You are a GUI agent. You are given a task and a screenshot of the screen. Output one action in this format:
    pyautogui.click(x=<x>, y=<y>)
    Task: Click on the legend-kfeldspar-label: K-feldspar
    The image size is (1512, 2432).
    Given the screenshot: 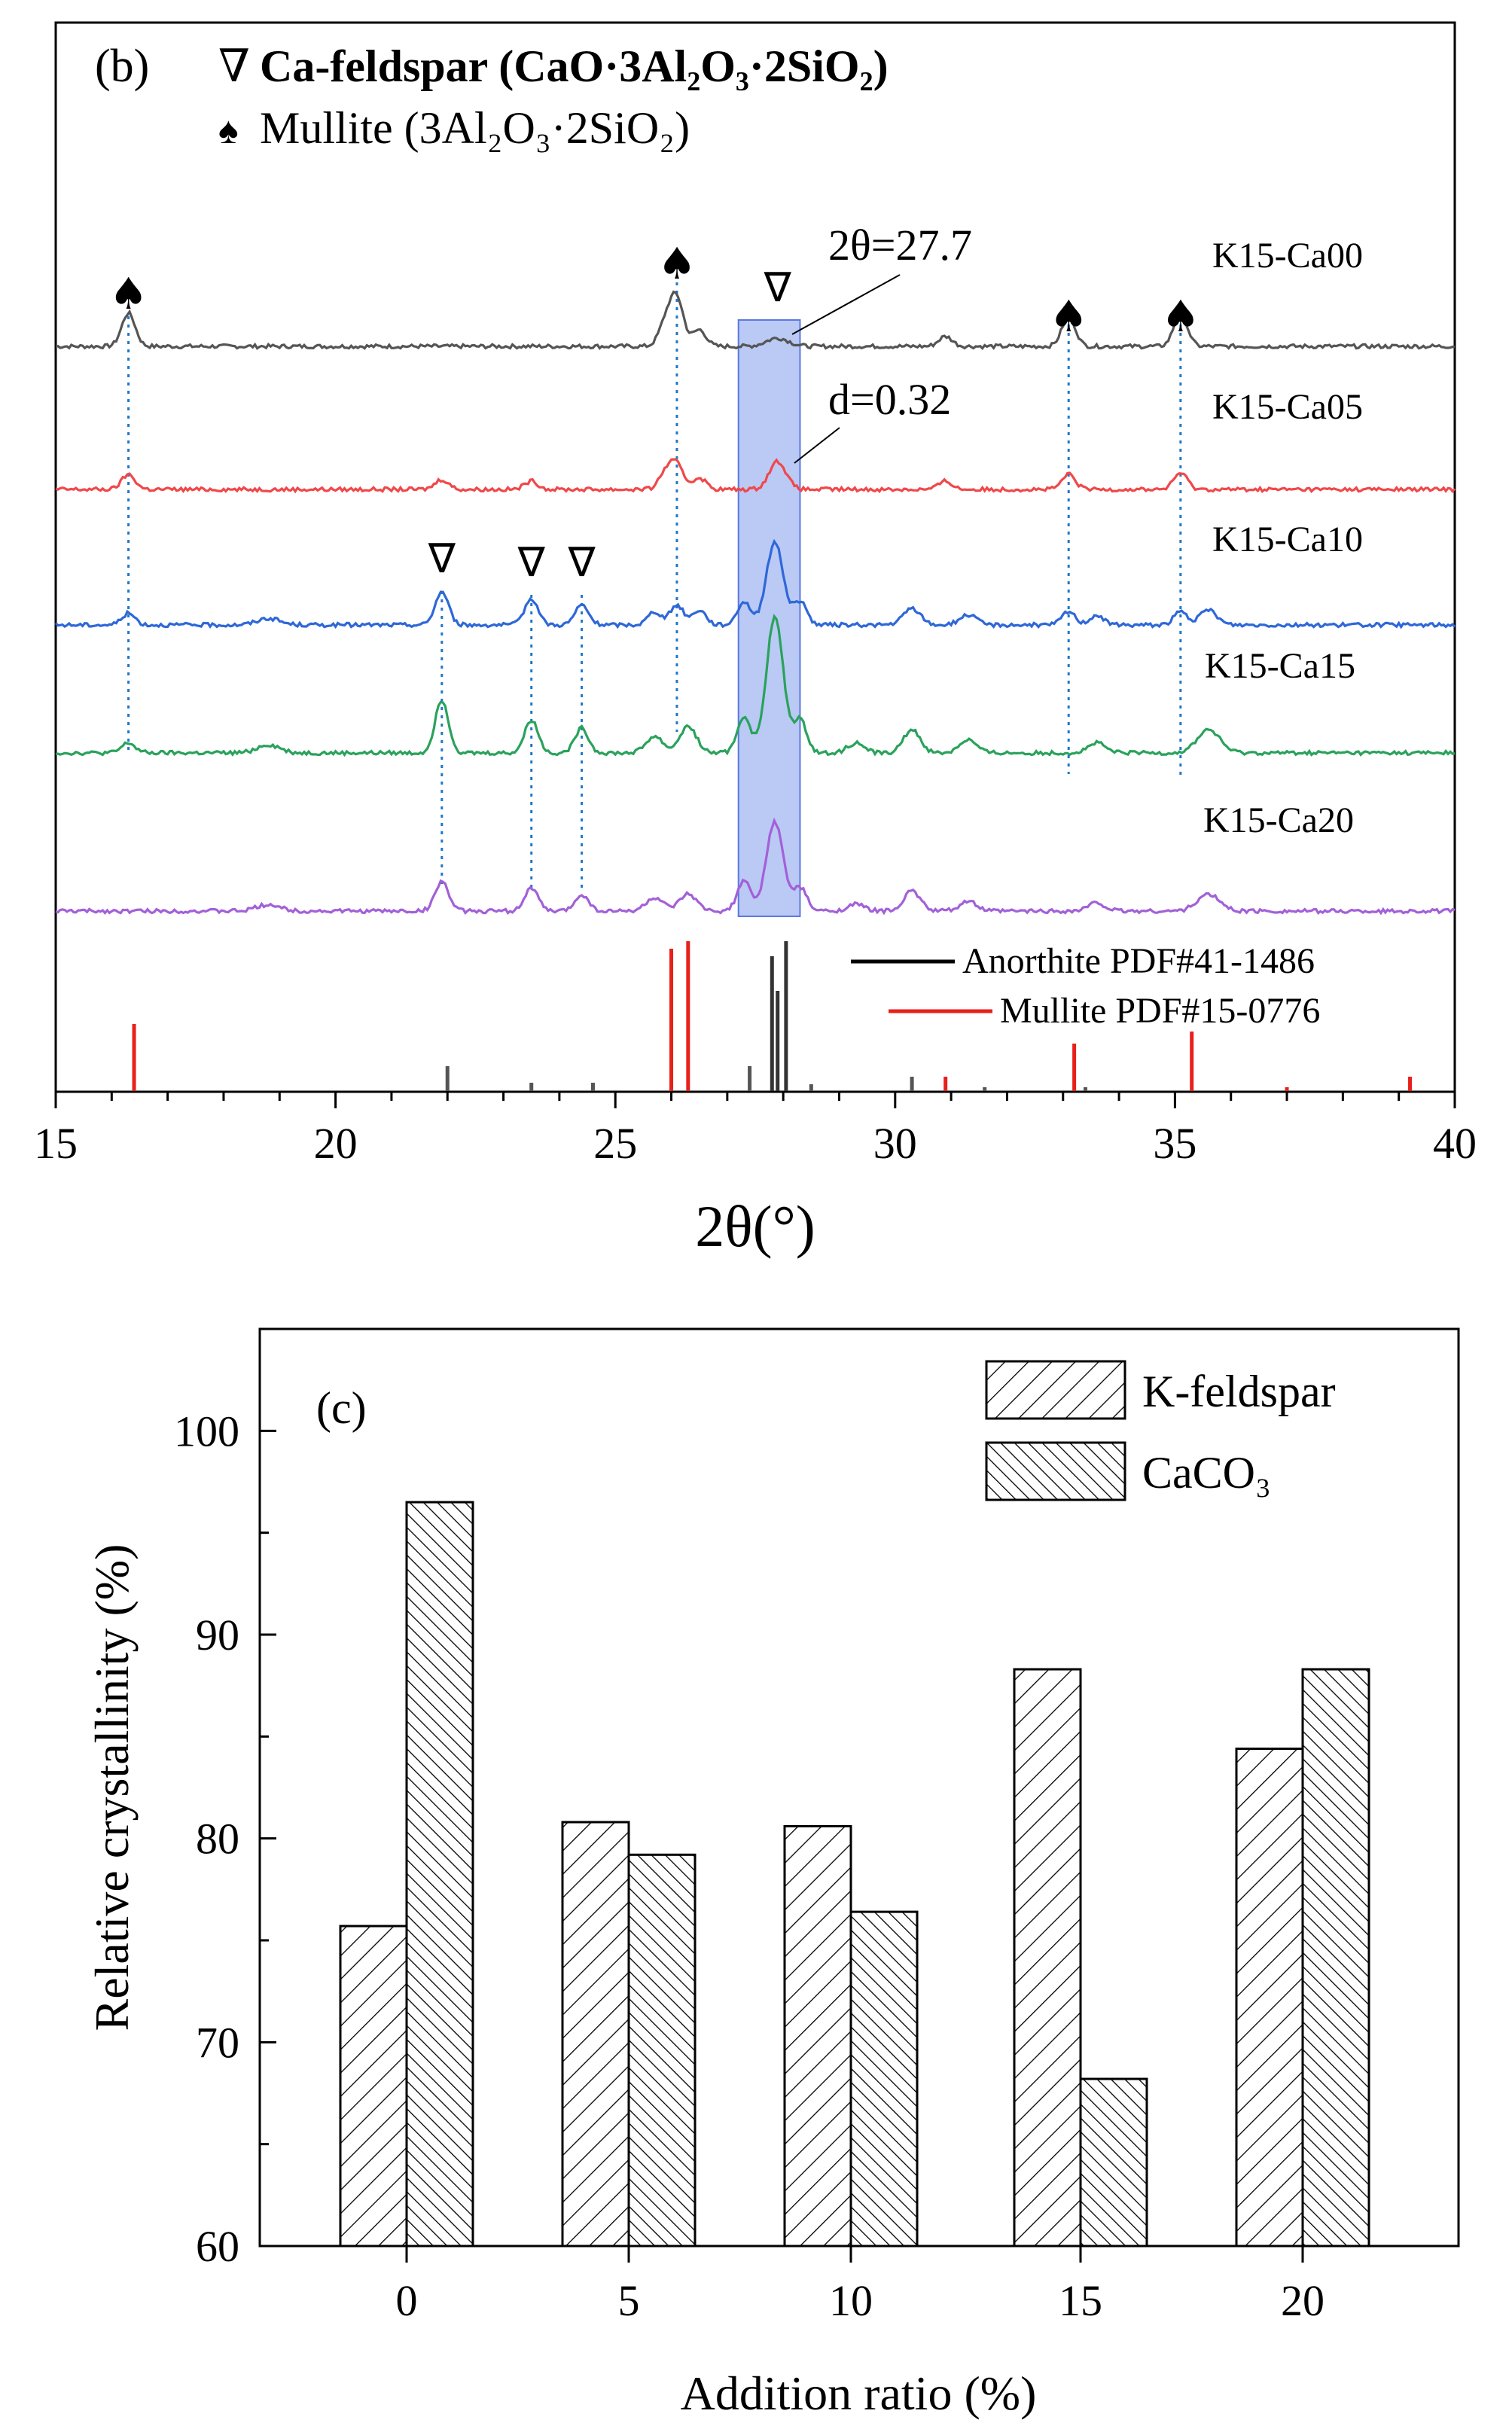 What is the action you would take?
    pyautogui.click(x=1239, y=1391)
    